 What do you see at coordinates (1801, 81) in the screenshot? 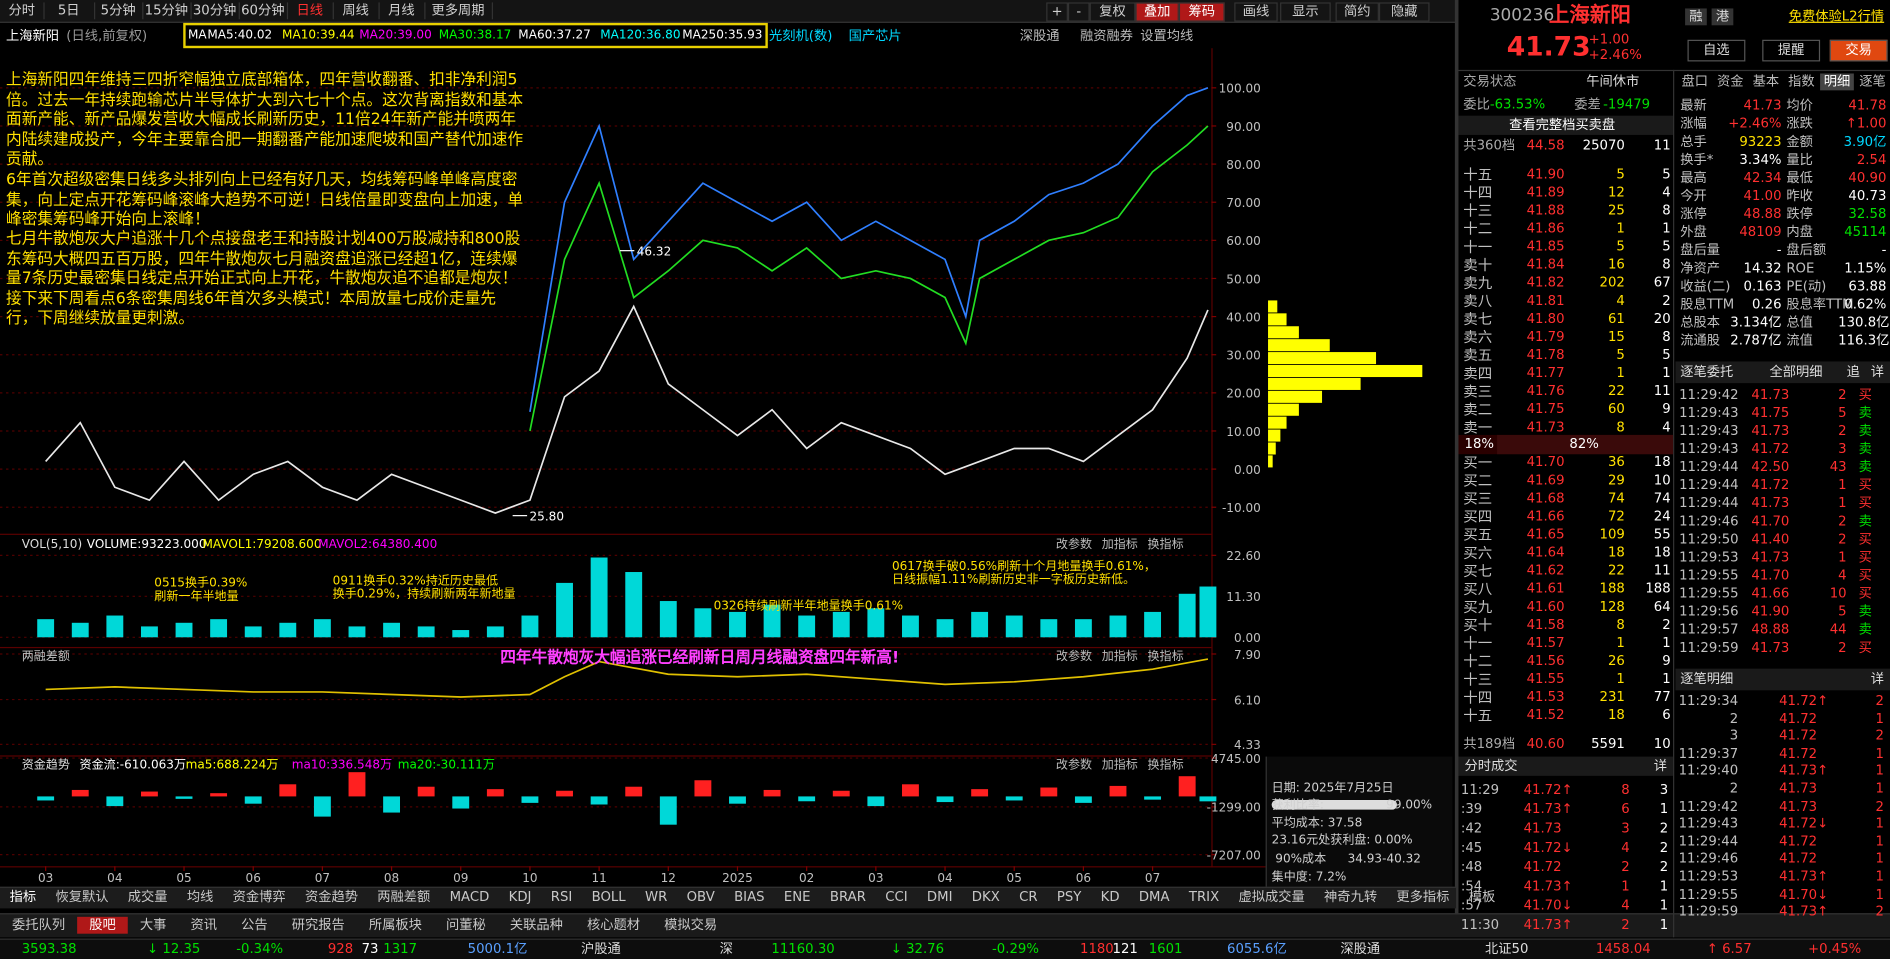
I see `info-tab: 指数` at bounding box center [1801, 81].